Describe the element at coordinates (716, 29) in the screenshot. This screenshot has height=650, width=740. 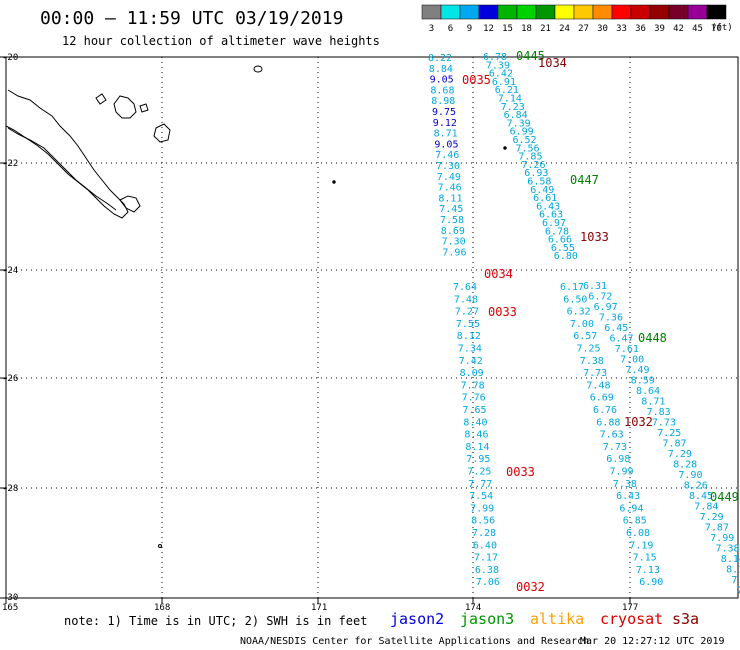
I see `legend-label: 70` at that location.